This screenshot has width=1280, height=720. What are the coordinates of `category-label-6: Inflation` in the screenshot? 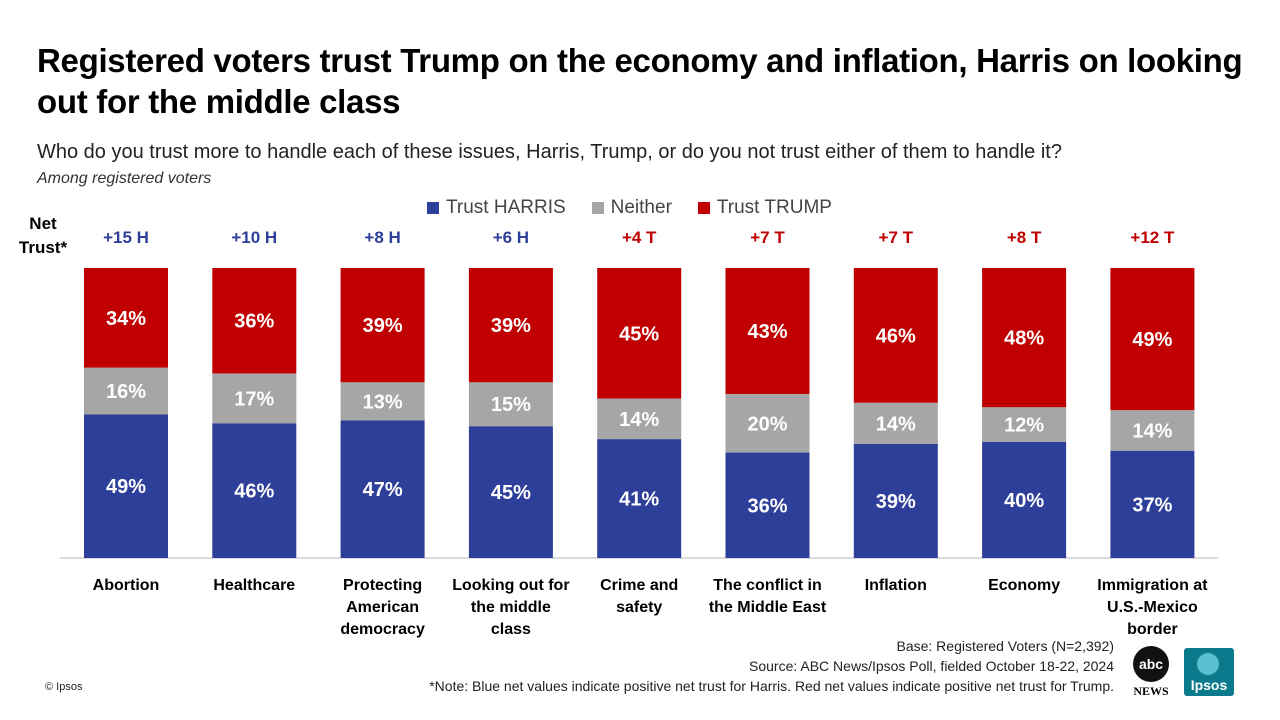 It's located at (896, 585).